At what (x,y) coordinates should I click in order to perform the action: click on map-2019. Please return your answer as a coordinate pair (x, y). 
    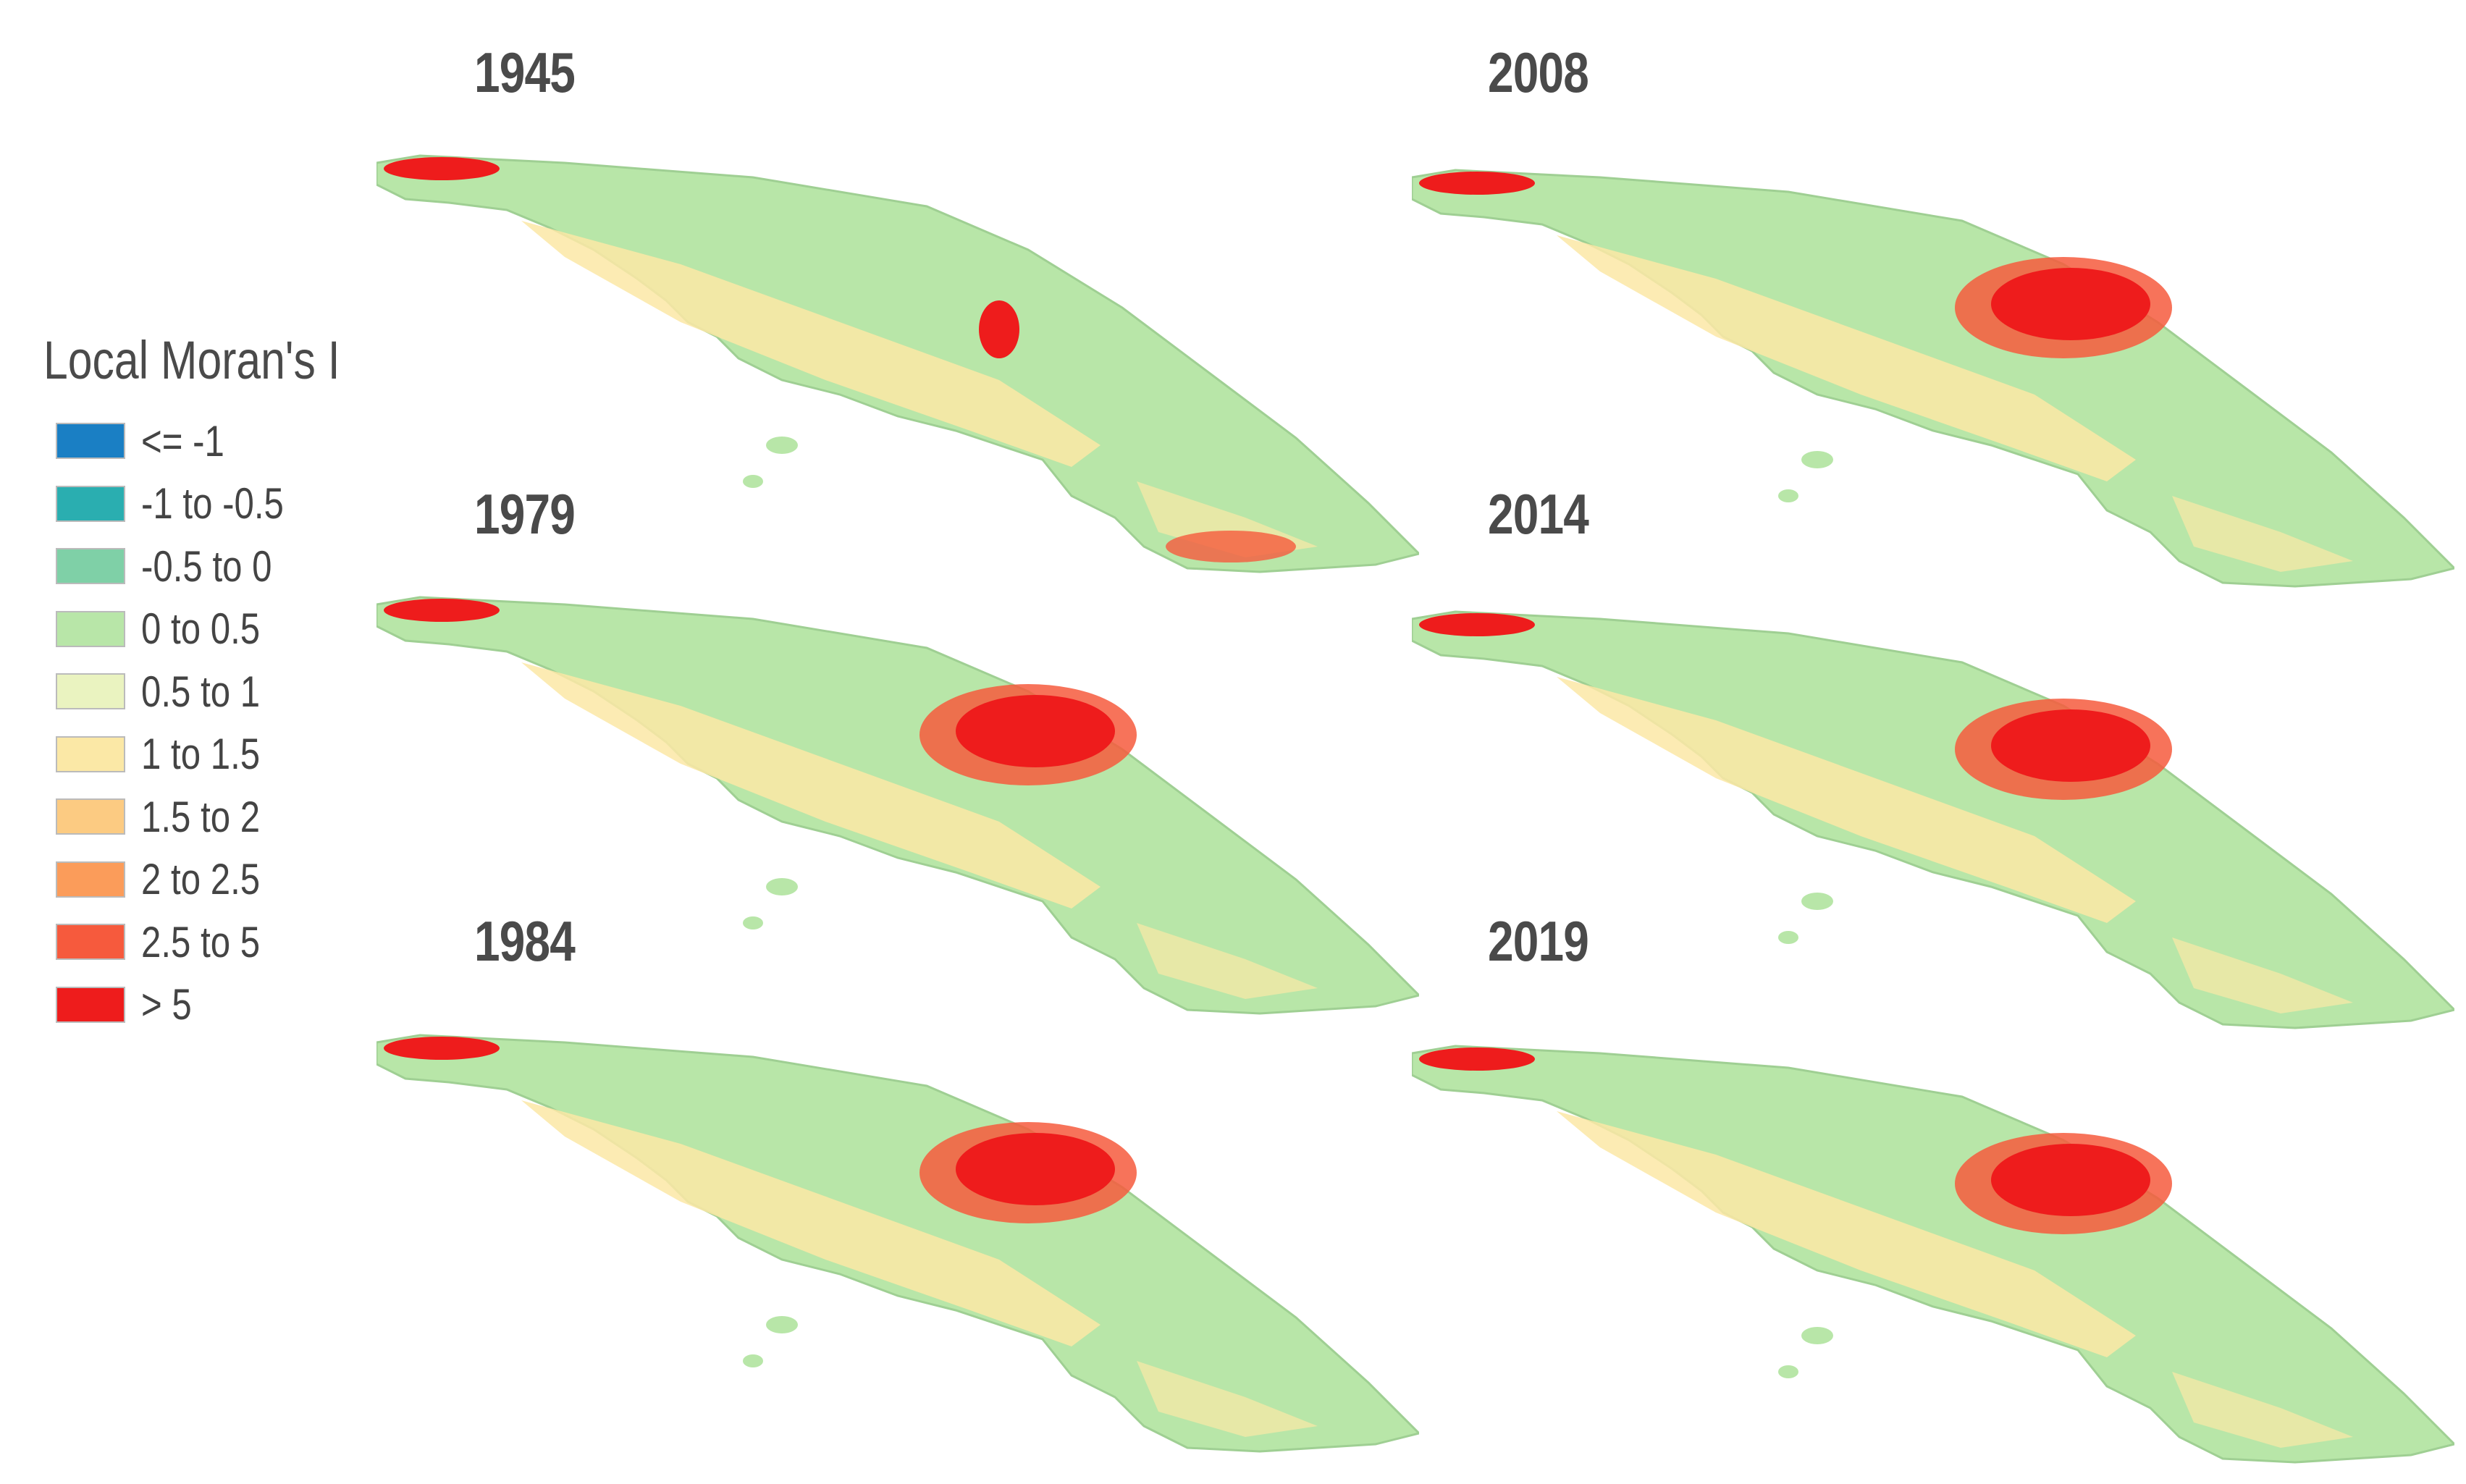
    Looking at the image, I should click on (1933, 1256).